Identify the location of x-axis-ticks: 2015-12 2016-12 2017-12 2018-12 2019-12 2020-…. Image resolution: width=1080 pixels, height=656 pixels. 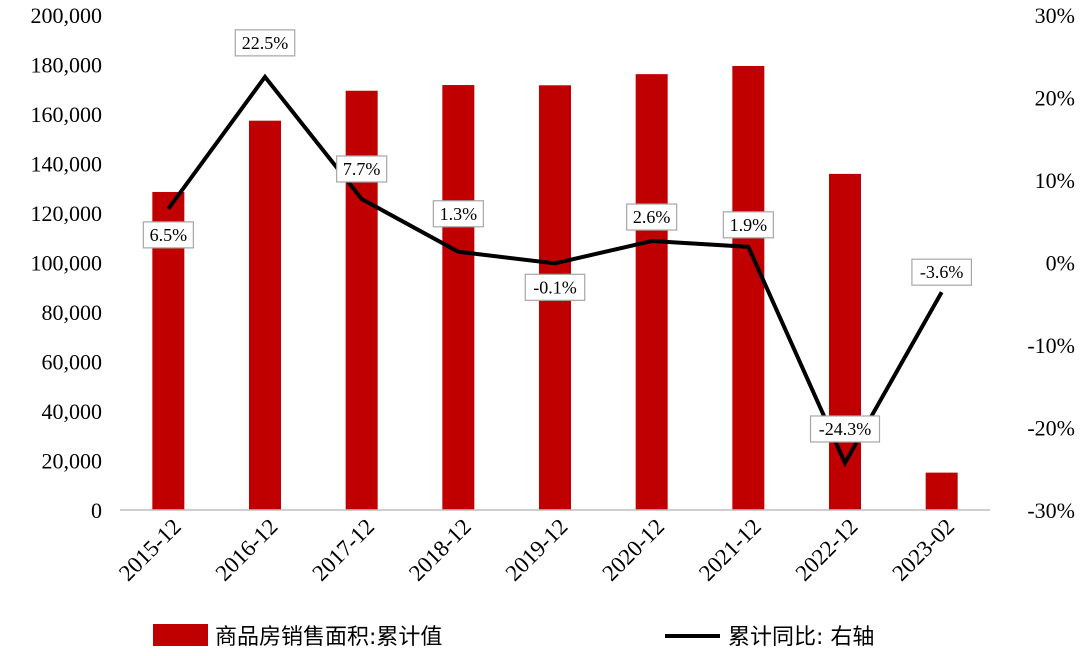
(536, 550).